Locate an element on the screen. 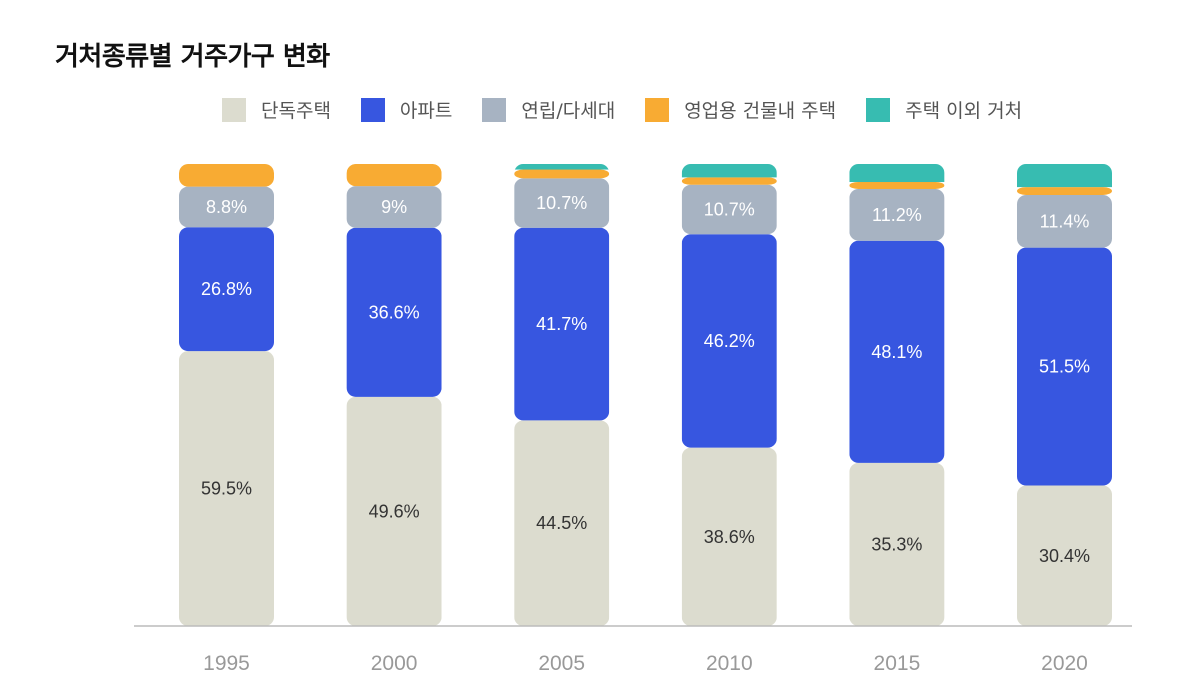 This screenshot has height=700, width=1200. legend-label: 연립/다세대 is located at coordinates (568, 111).